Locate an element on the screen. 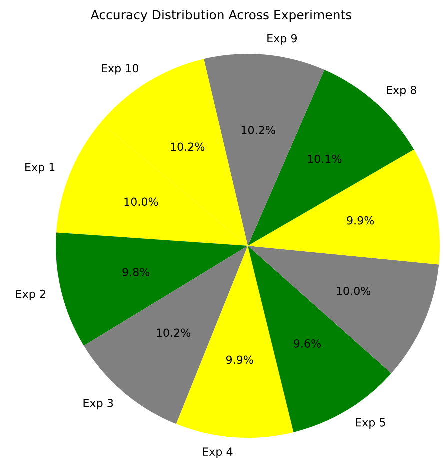 The height and width of the screenshot is (466, 443). slice-label: Exp 5 is located at coordinates (371, 423).